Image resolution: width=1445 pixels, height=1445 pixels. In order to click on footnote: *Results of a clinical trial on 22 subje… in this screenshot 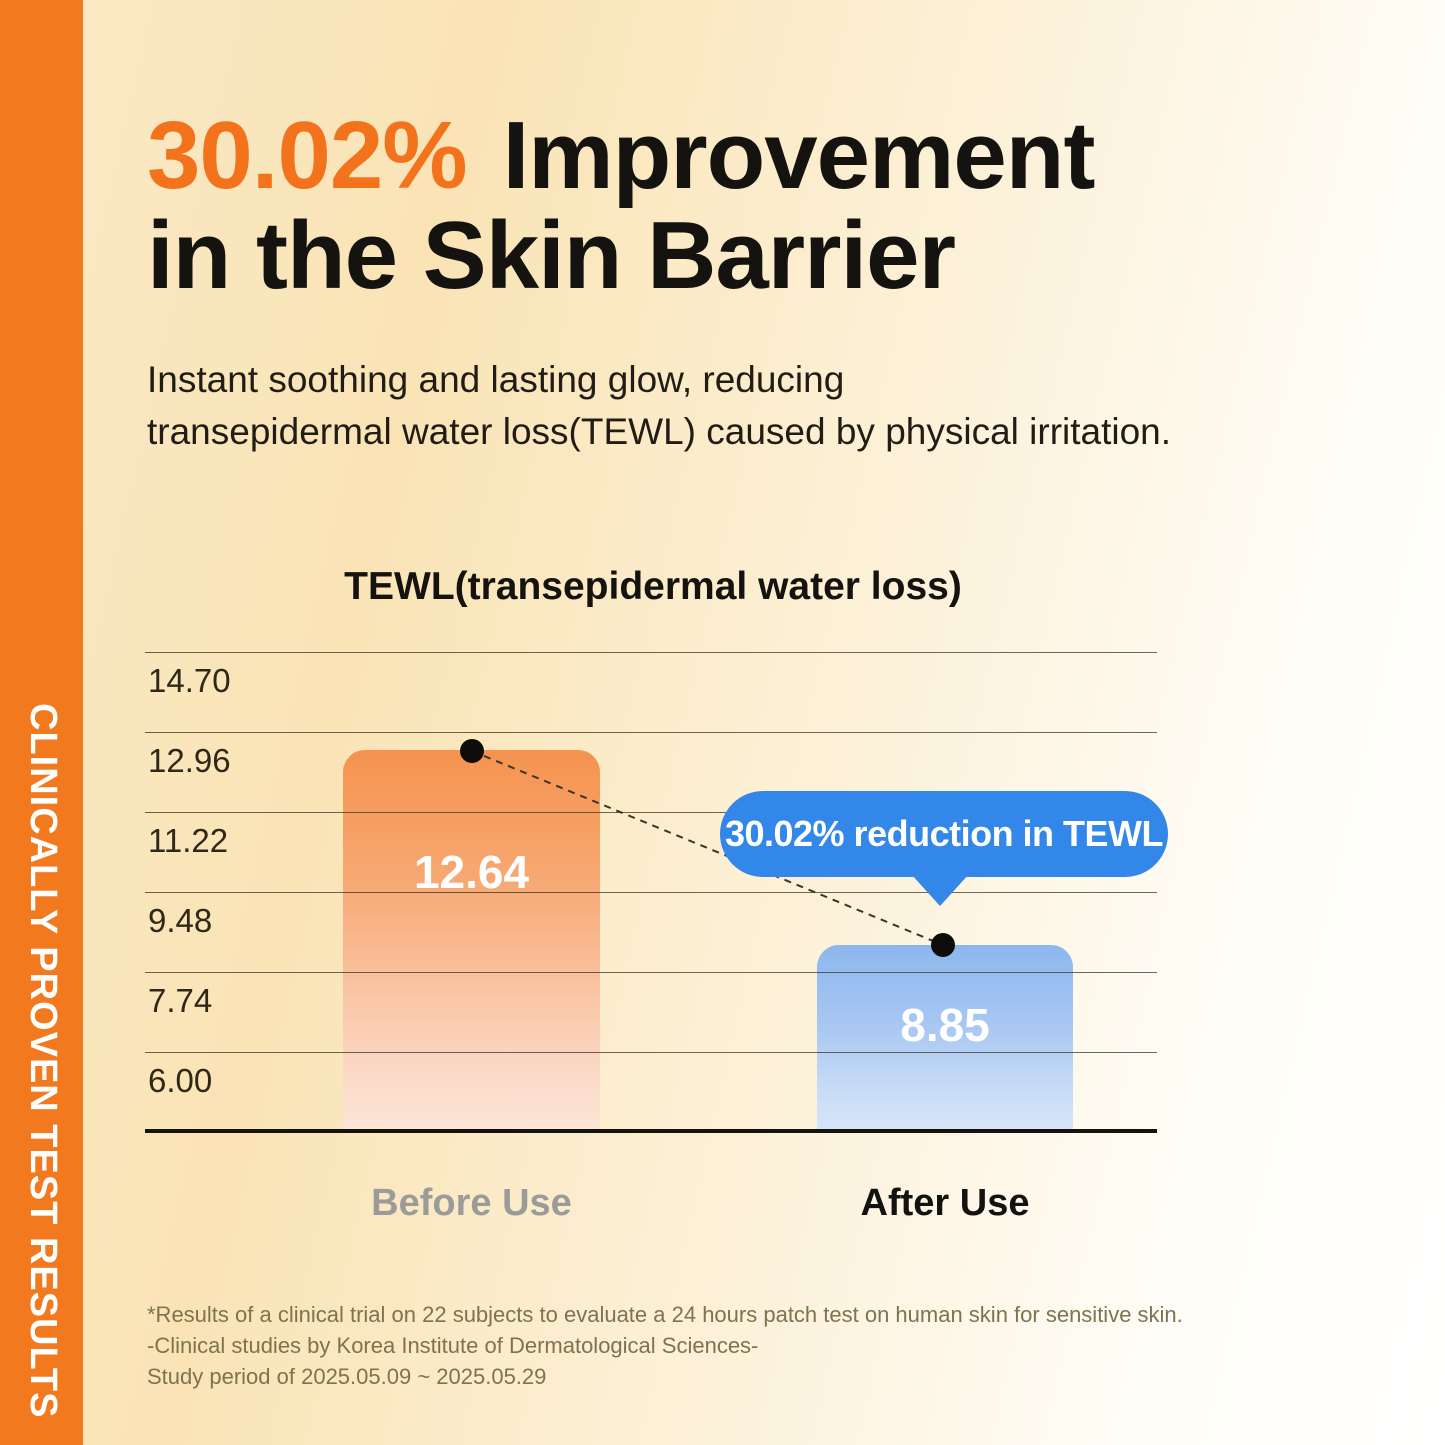, I will do `click(665, 1345)`.